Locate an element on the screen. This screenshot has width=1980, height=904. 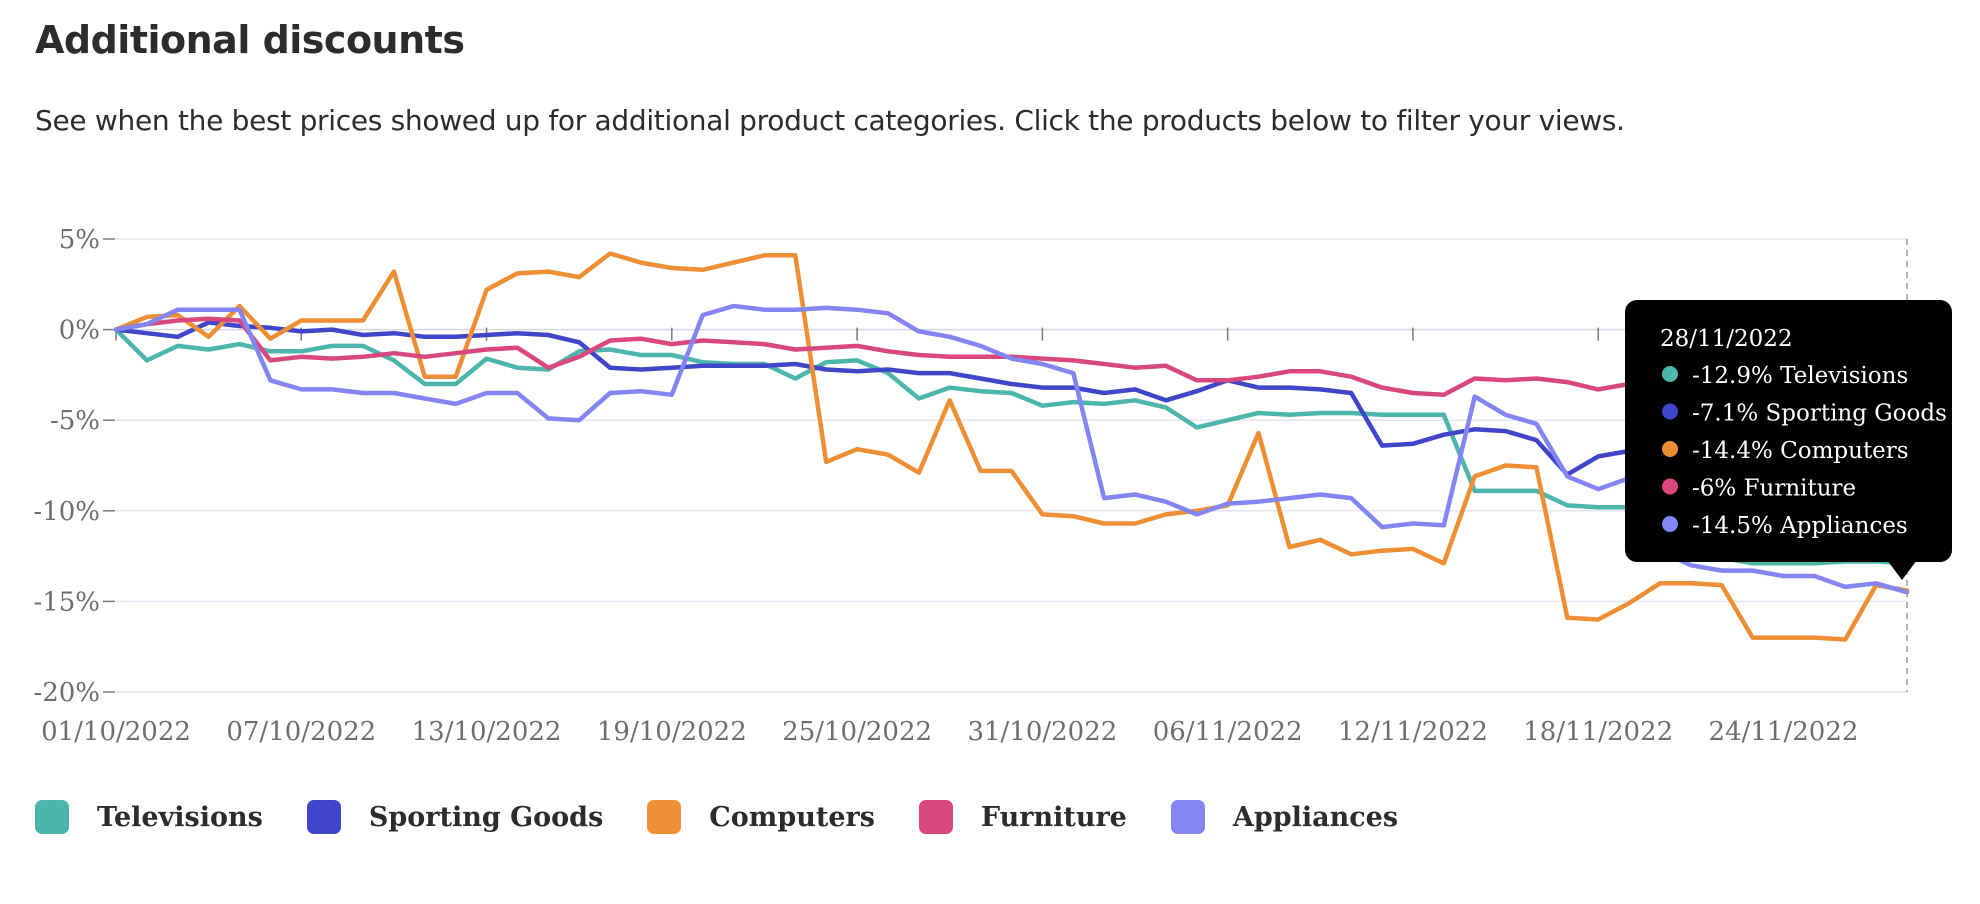
tooltip-item-text: -12.9% Televisions is located at coordinates (1800, 376).